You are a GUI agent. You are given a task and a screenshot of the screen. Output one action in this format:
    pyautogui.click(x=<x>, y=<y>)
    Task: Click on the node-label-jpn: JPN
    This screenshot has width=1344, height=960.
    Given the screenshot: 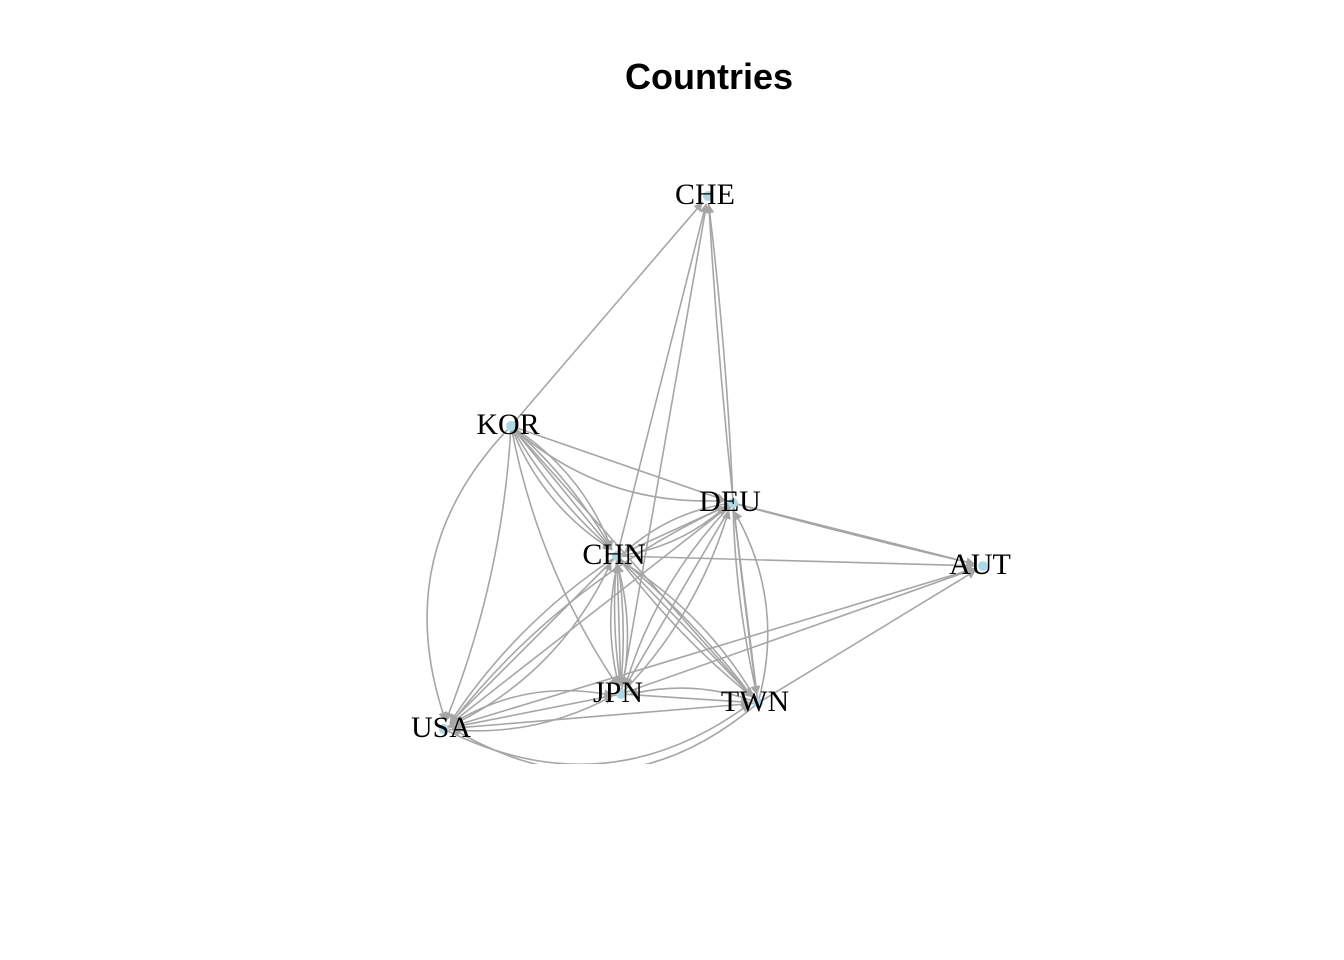 What is the action you would take?
    pyautogui.click(x=618, y=692)
    